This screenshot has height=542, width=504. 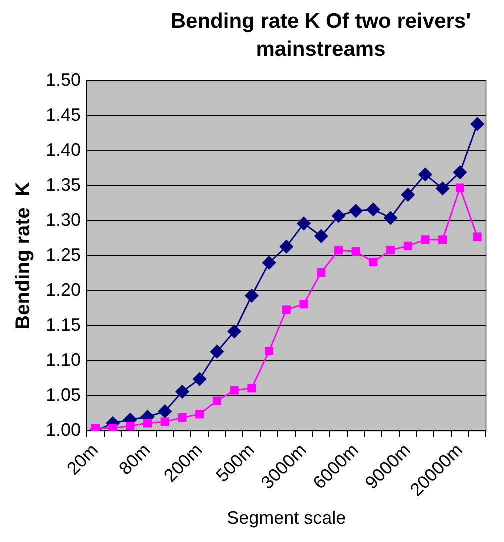 I want to click on y-tick-label: 1.20, so click(x=64, y=290).